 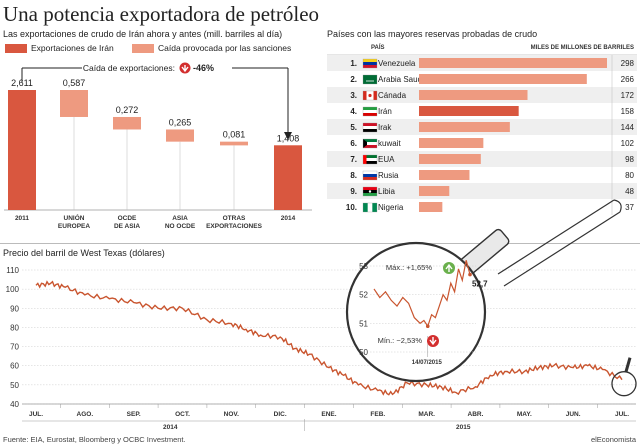 What do you see at coordinates (386, 159) in the screenshot?
I see `country-label: EUA` at bounding box center [386, 159].